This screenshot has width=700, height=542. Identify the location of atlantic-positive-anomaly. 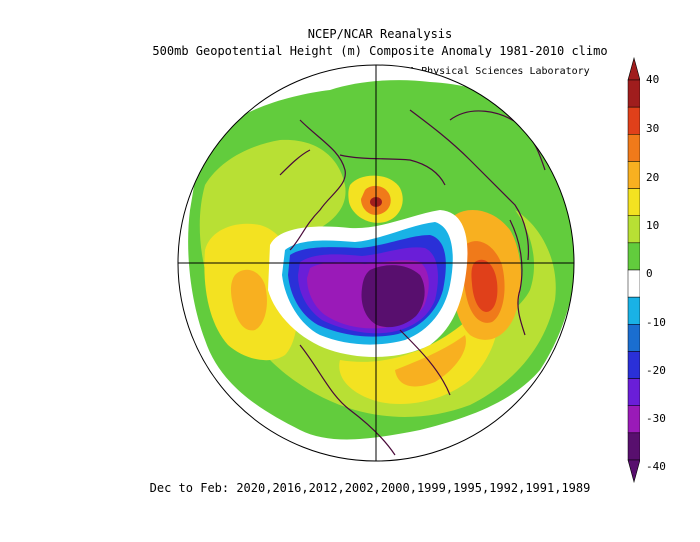
(419, 347).